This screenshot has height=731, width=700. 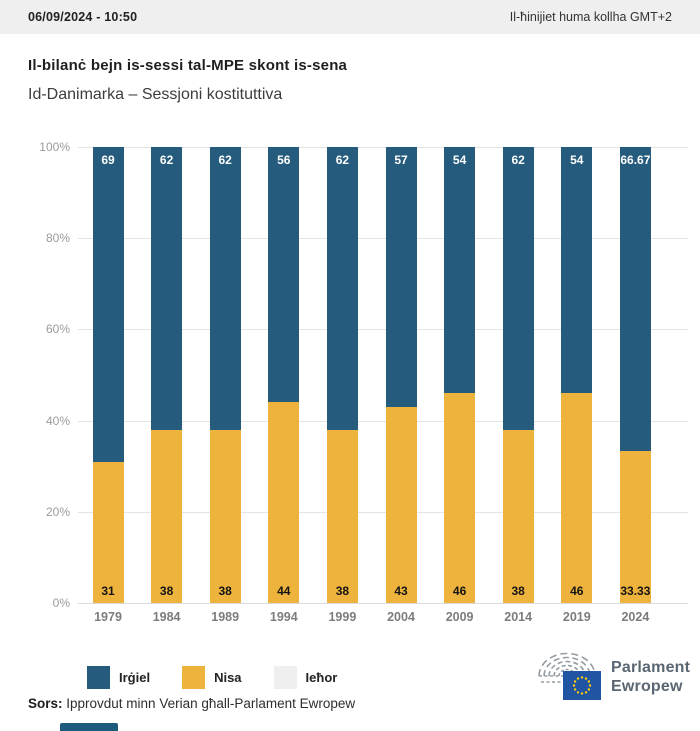 What do you see at coordinates (283, 617) in the screenshot?
I see `x-axis-category-label: 1994` at bounding box center [283, 617].